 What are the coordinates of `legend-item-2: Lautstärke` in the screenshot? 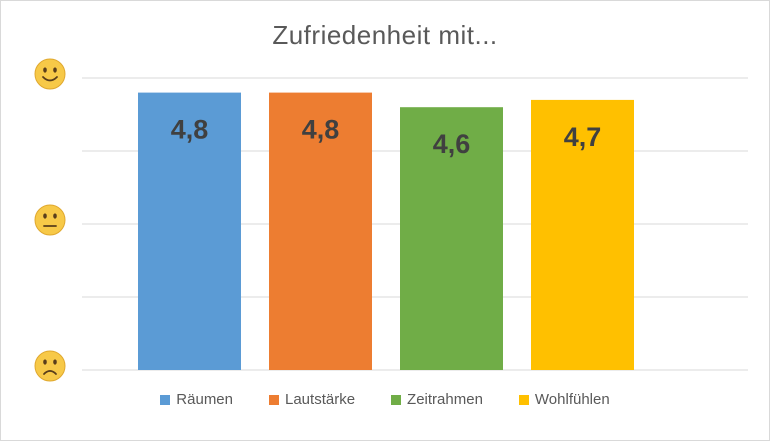 It's located at (312, 399).